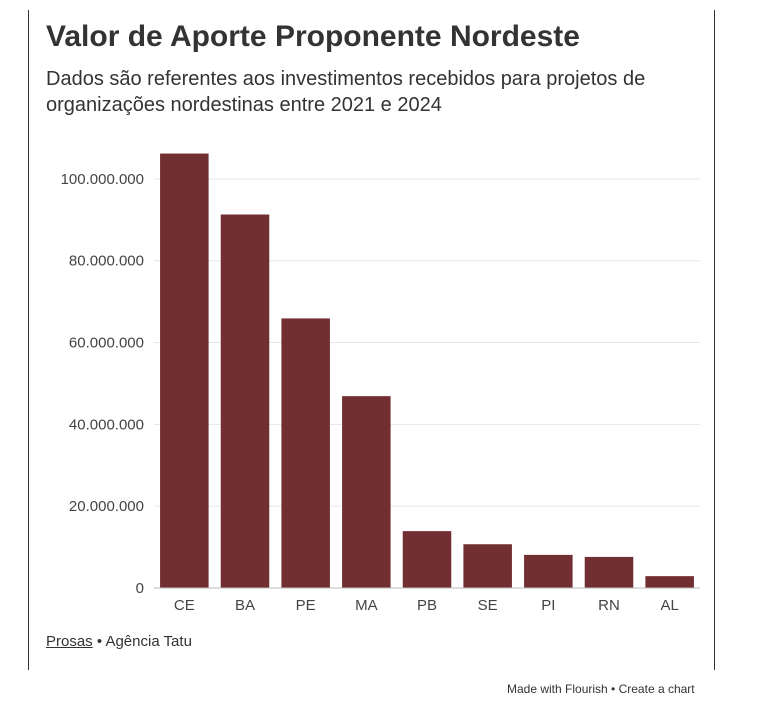  Describe the element at coordinates (184, 370) in the screenshot. I see `bar-ce` at that location.